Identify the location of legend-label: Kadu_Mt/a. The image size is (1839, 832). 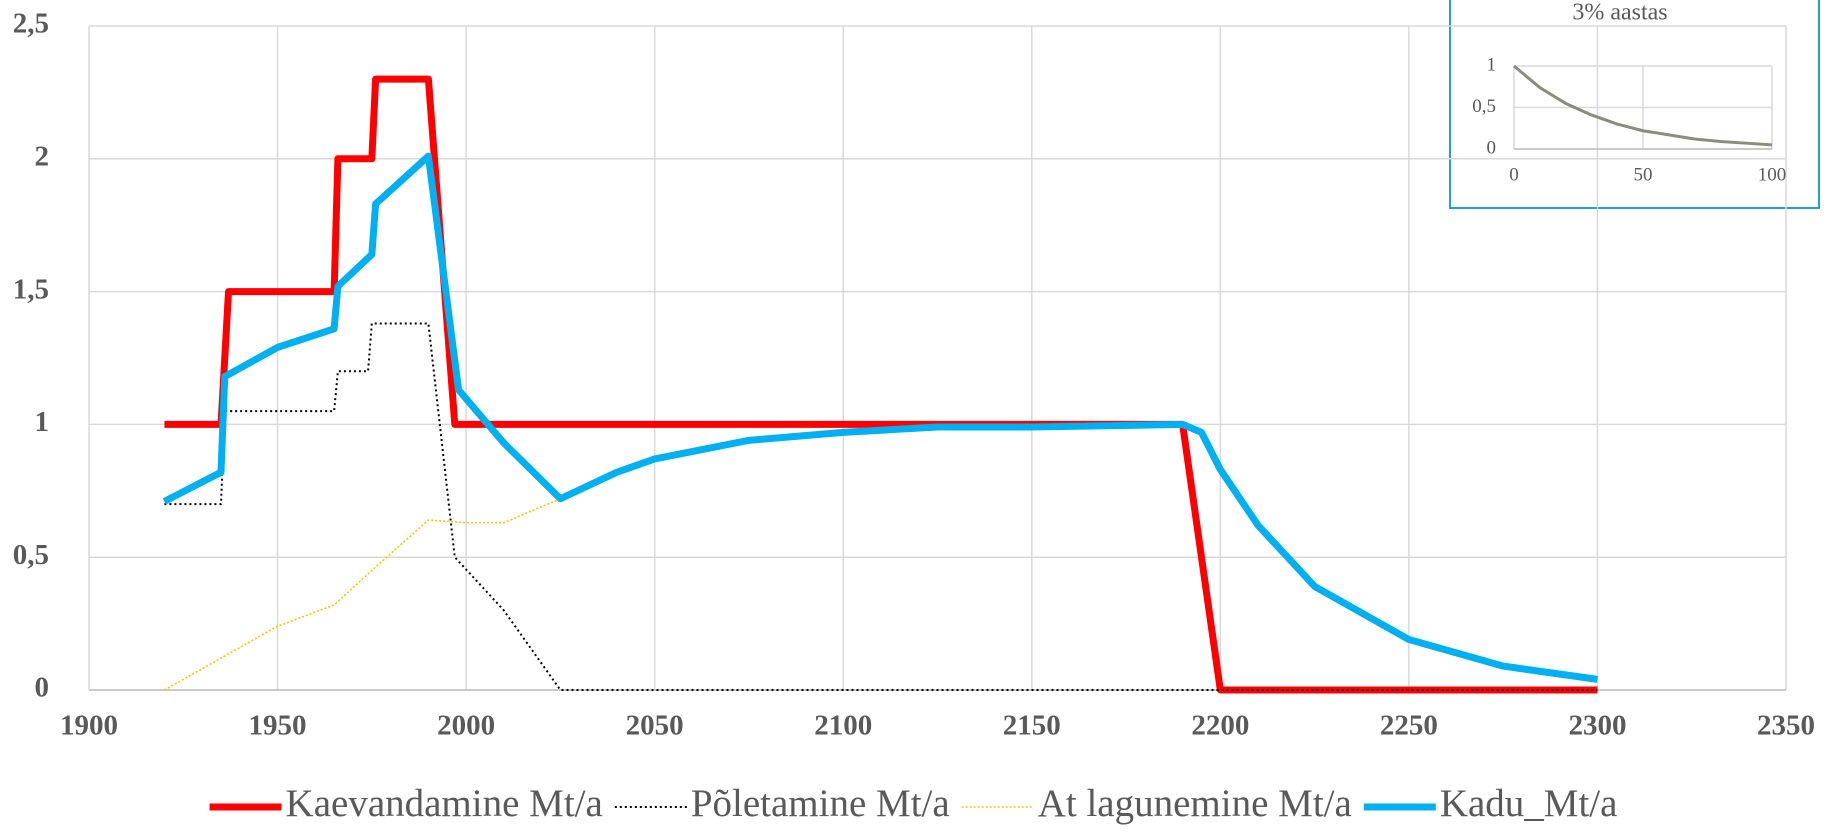
(1529, 803).